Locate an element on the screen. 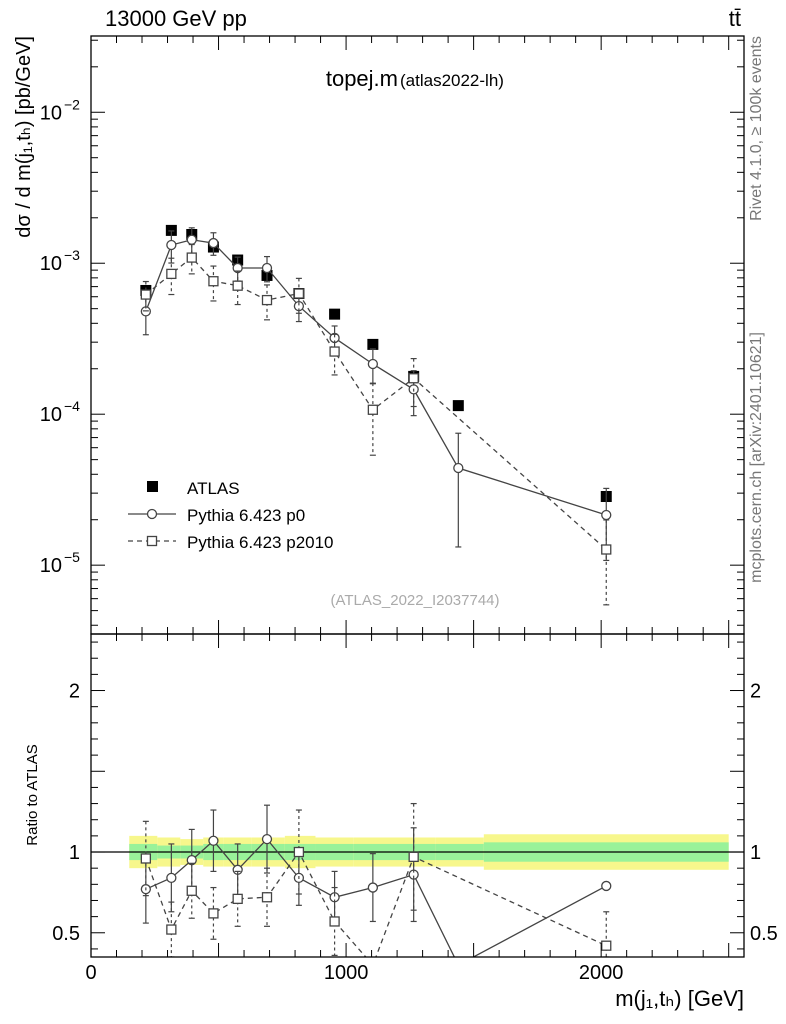 The image size is (786, 1024). ratio-axis-label: Ratio to ATLAS is located at coordinates (32, 794).